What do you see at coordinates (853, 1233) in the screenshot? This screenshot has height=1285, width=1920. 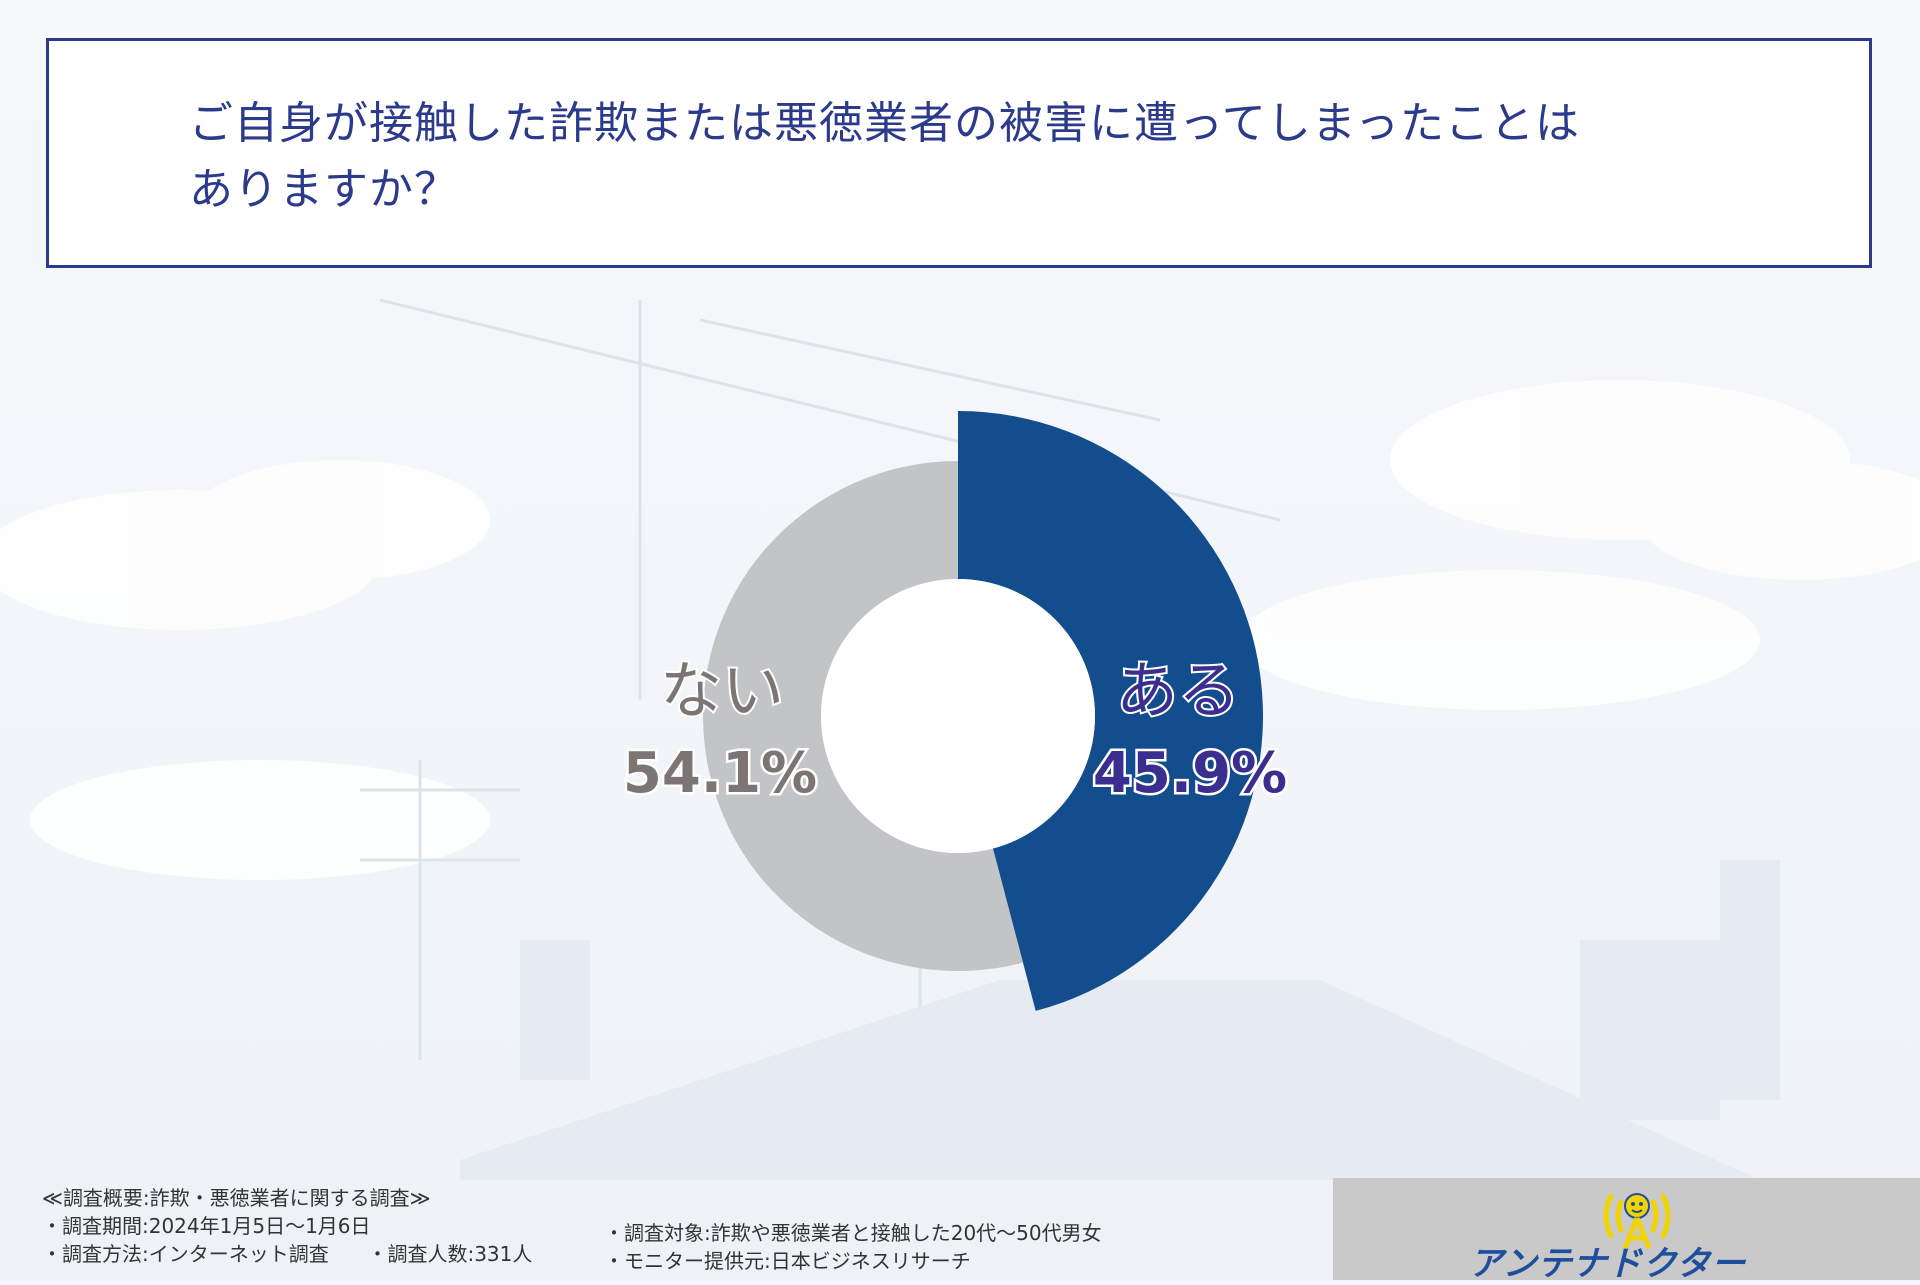 I see `survey-target: ・調査対象:詐欺や悪徳業者と接触した20代～50代男女` at bounding box center [853, 1233].